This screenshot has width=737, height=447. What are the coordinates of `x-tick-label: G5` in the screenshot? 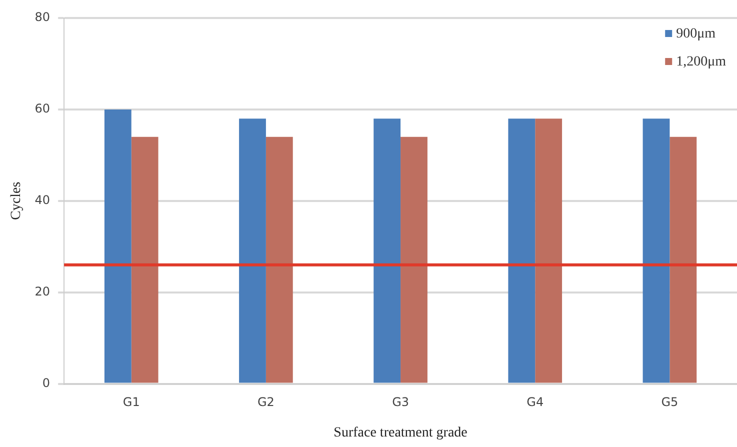 It's located at (669, 402).